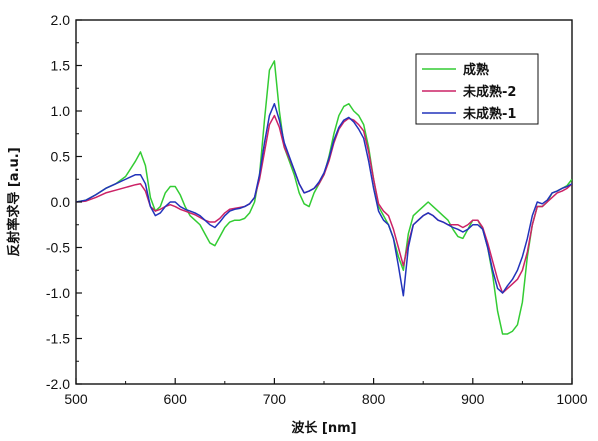  What do you see at coordinates (58, 384) in the screenshot?
I see `y-tick-label-0: -2.0` at bounding box center [58, 384].